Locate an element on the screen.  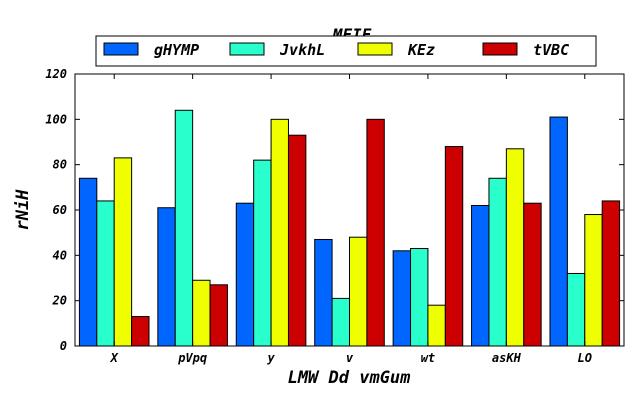
bar-KEz-pVpq is located at coordinates (201, 313).